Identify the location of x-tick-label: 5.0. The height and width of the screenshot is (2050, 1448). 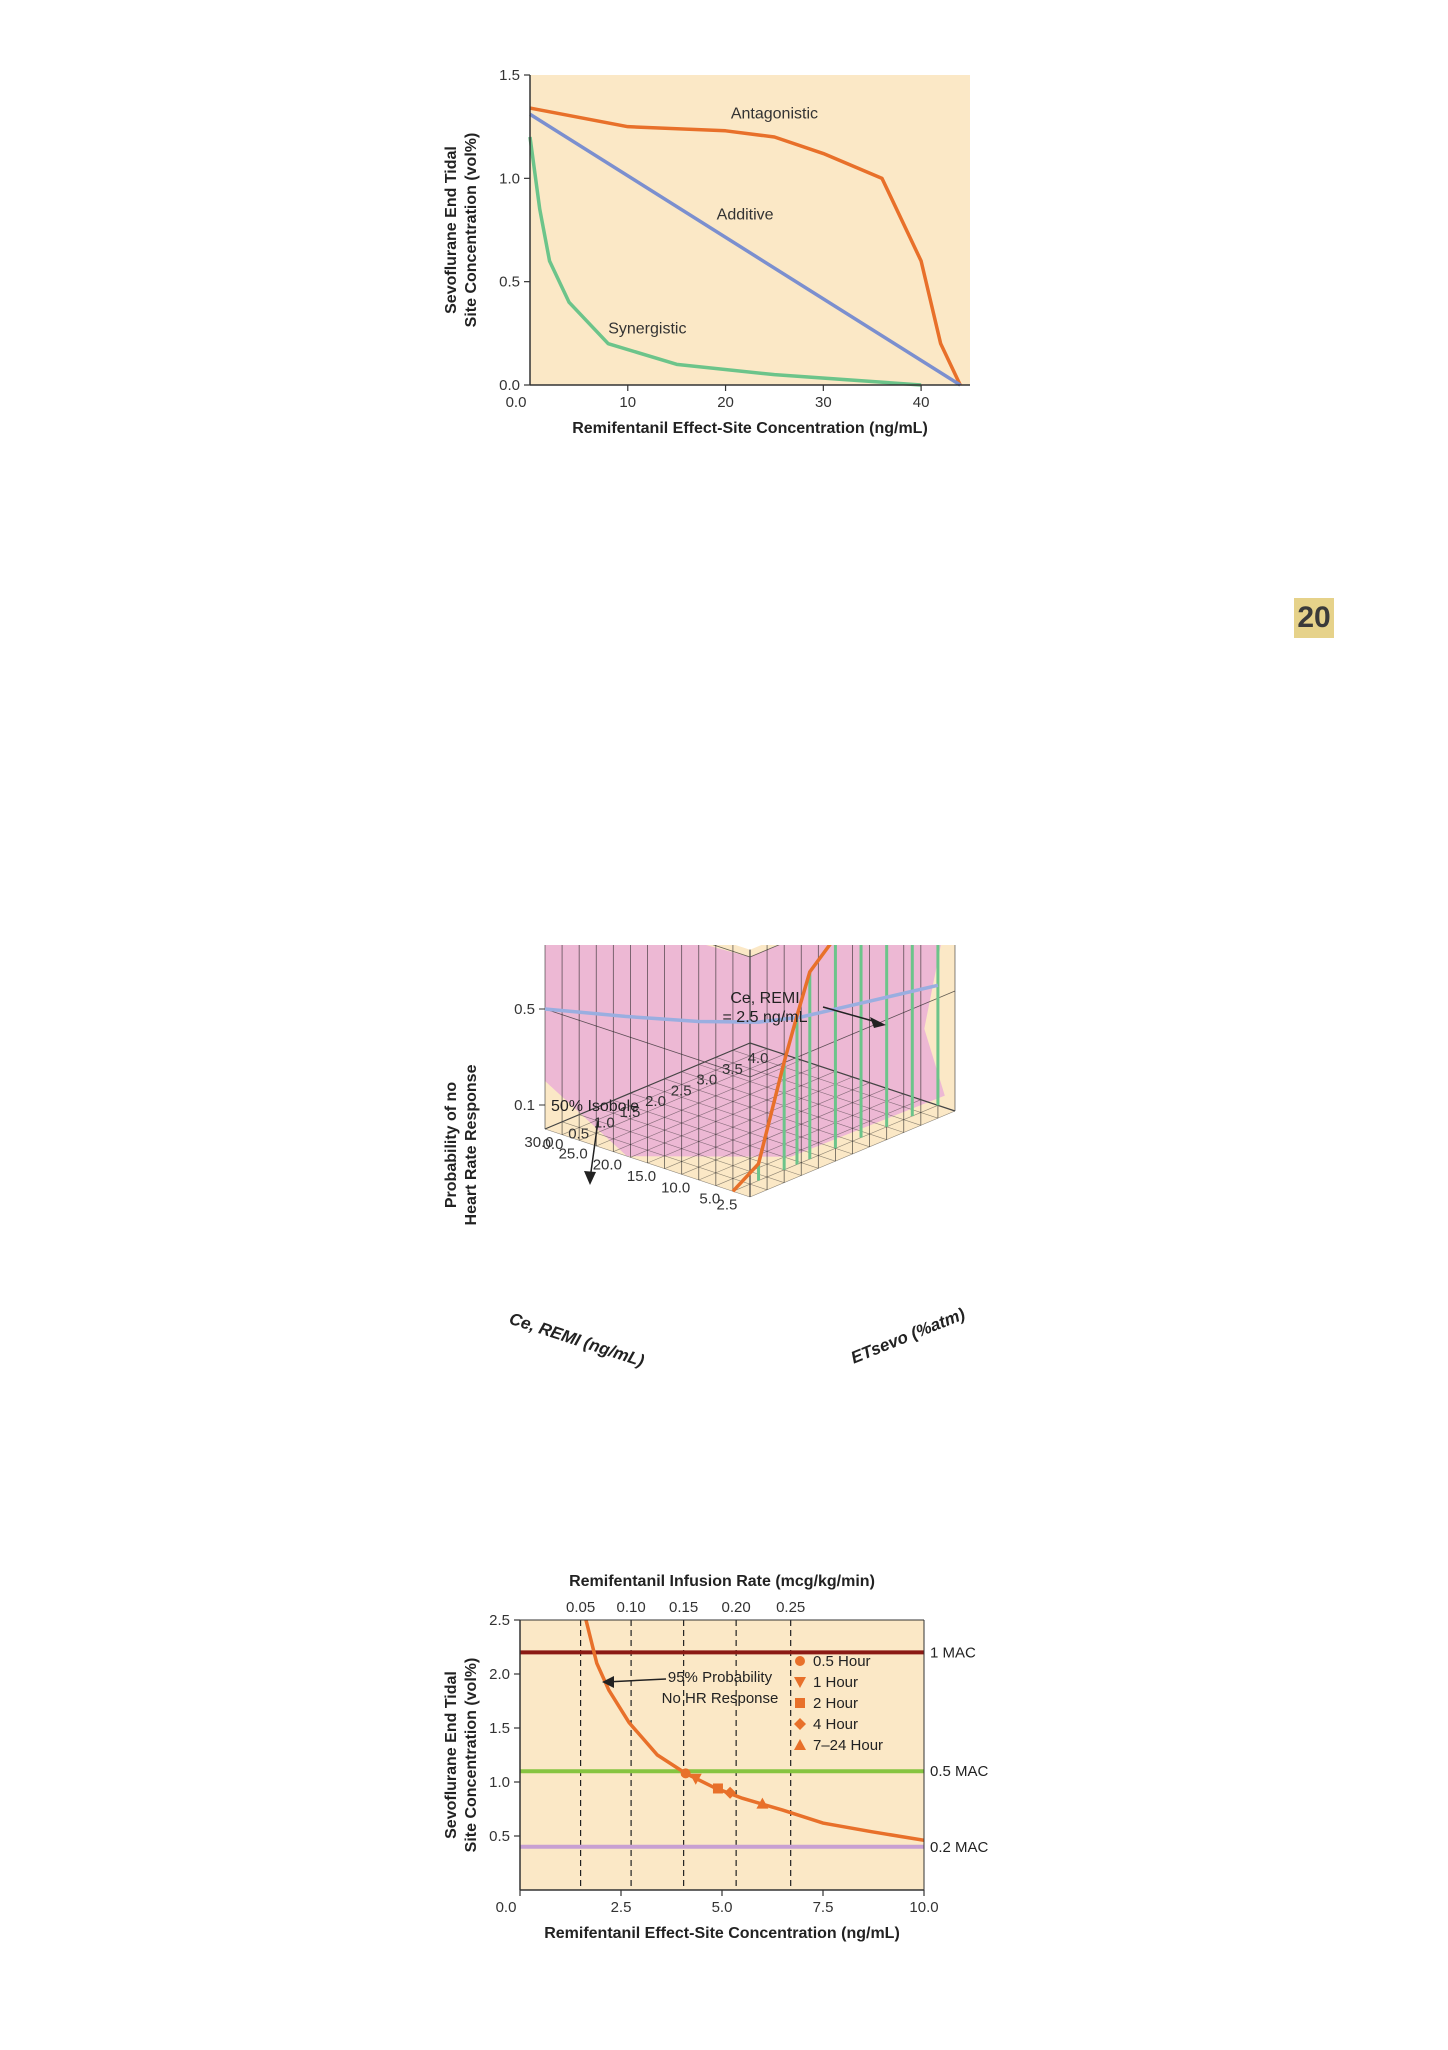
(722, 1907).